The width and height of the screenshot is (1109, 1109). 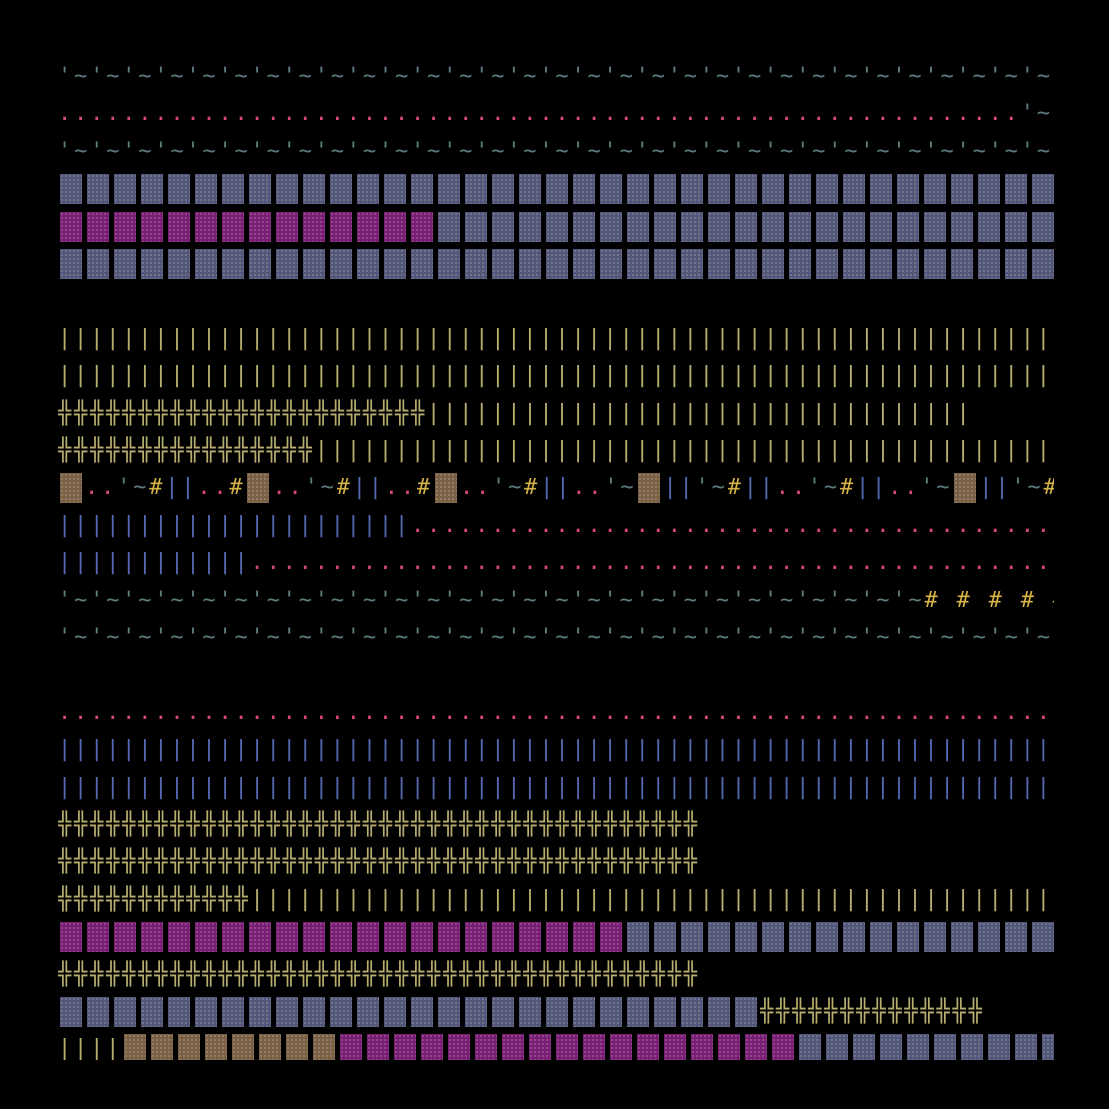 What do you see at coordinates (247, 227) in the screenshot?
I see `magenta-block-run` at bounding box center [247, 227].